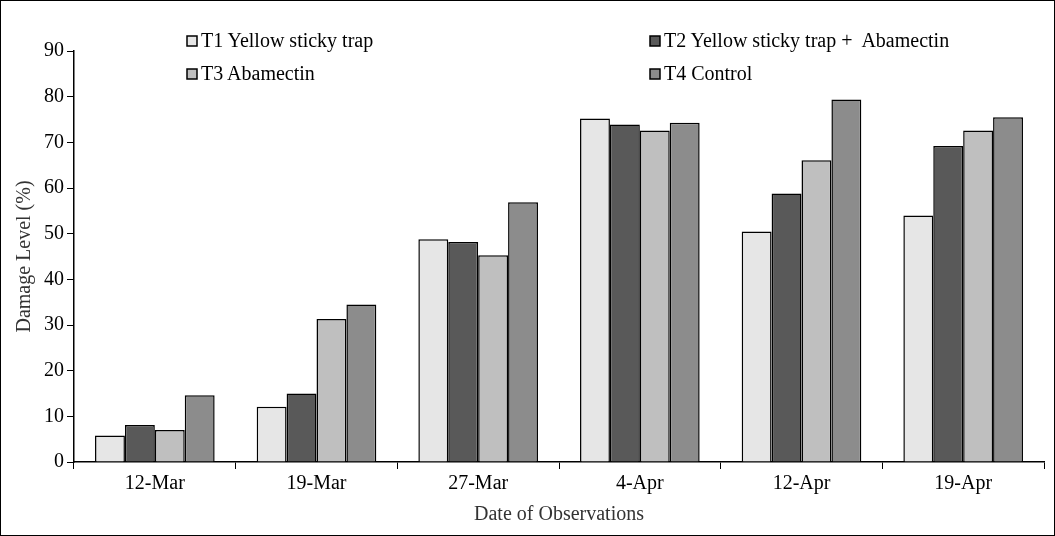  Describe the element at coordinates (287, 40) in the screenshot. I see `legend-label: T1 Yellow sticky trap` at that location.